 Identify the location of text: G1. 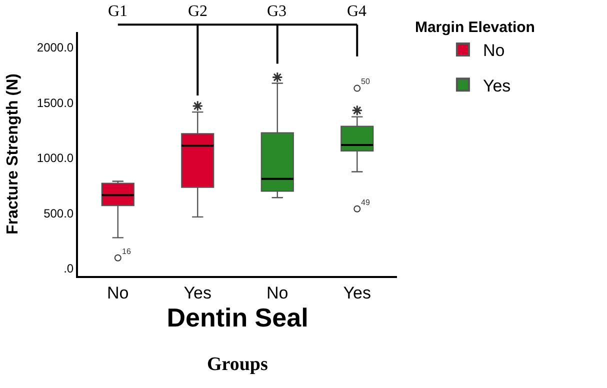
(118, 11).